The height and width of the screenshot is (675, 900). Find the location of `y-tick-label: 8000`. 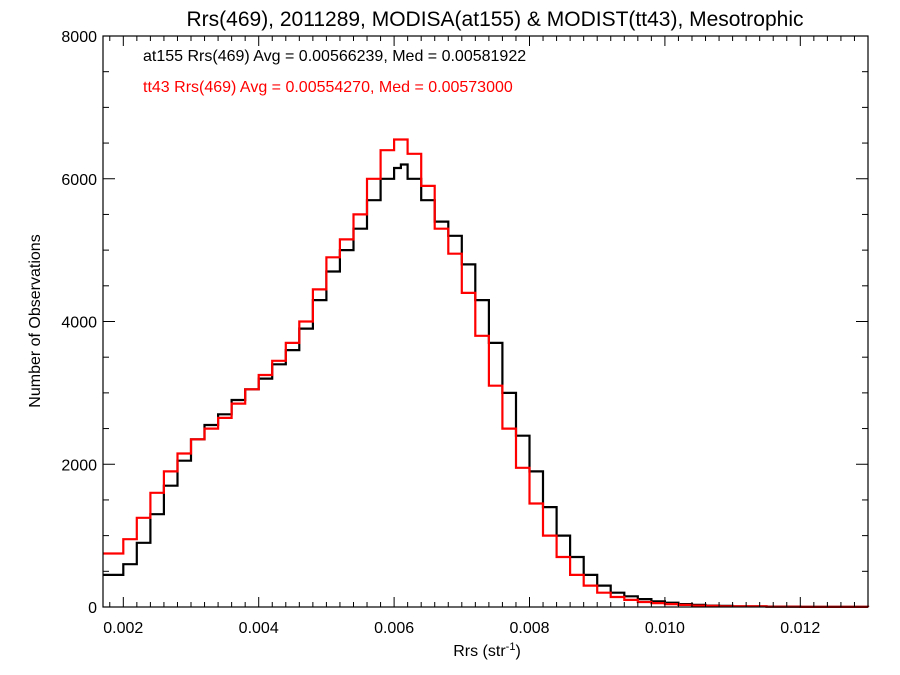

y-tick-label: 8000 is located at coordinates (79, 37).